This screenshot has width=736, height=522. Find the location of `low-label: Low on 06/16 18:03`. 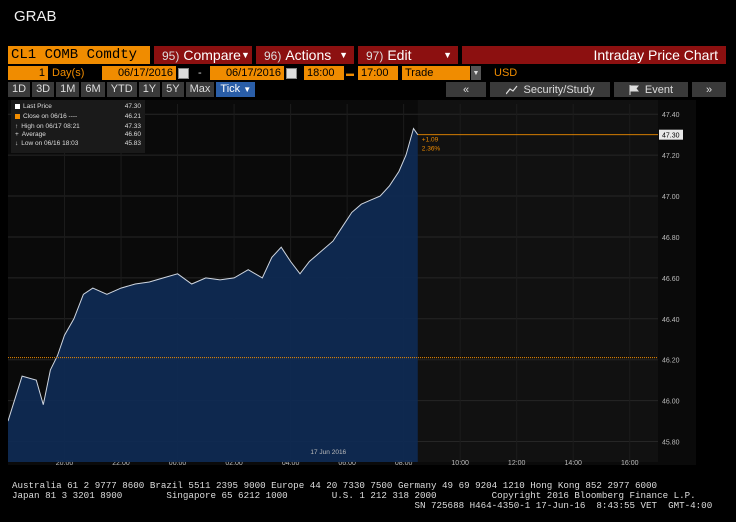

low-label: Low on 06/16 18:03 is located at coordinates (50, 143).